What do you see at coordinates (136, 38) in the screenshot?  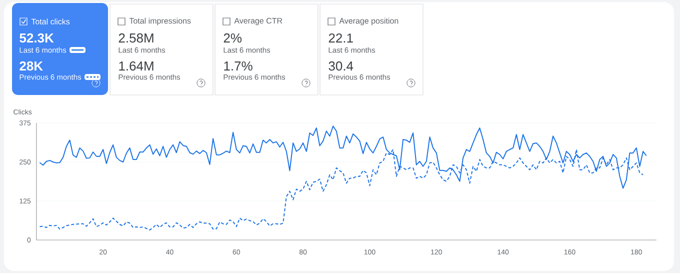 I see `text: 2.58M` at bounding box center [136, 38].